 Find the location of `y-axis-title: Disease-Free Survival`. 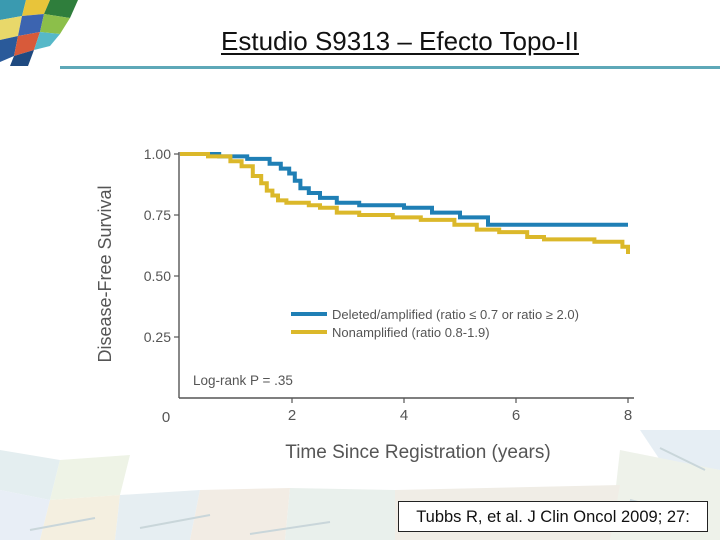

y-axis-title: Disease-Free Survival is located at coordinates (105, 273).